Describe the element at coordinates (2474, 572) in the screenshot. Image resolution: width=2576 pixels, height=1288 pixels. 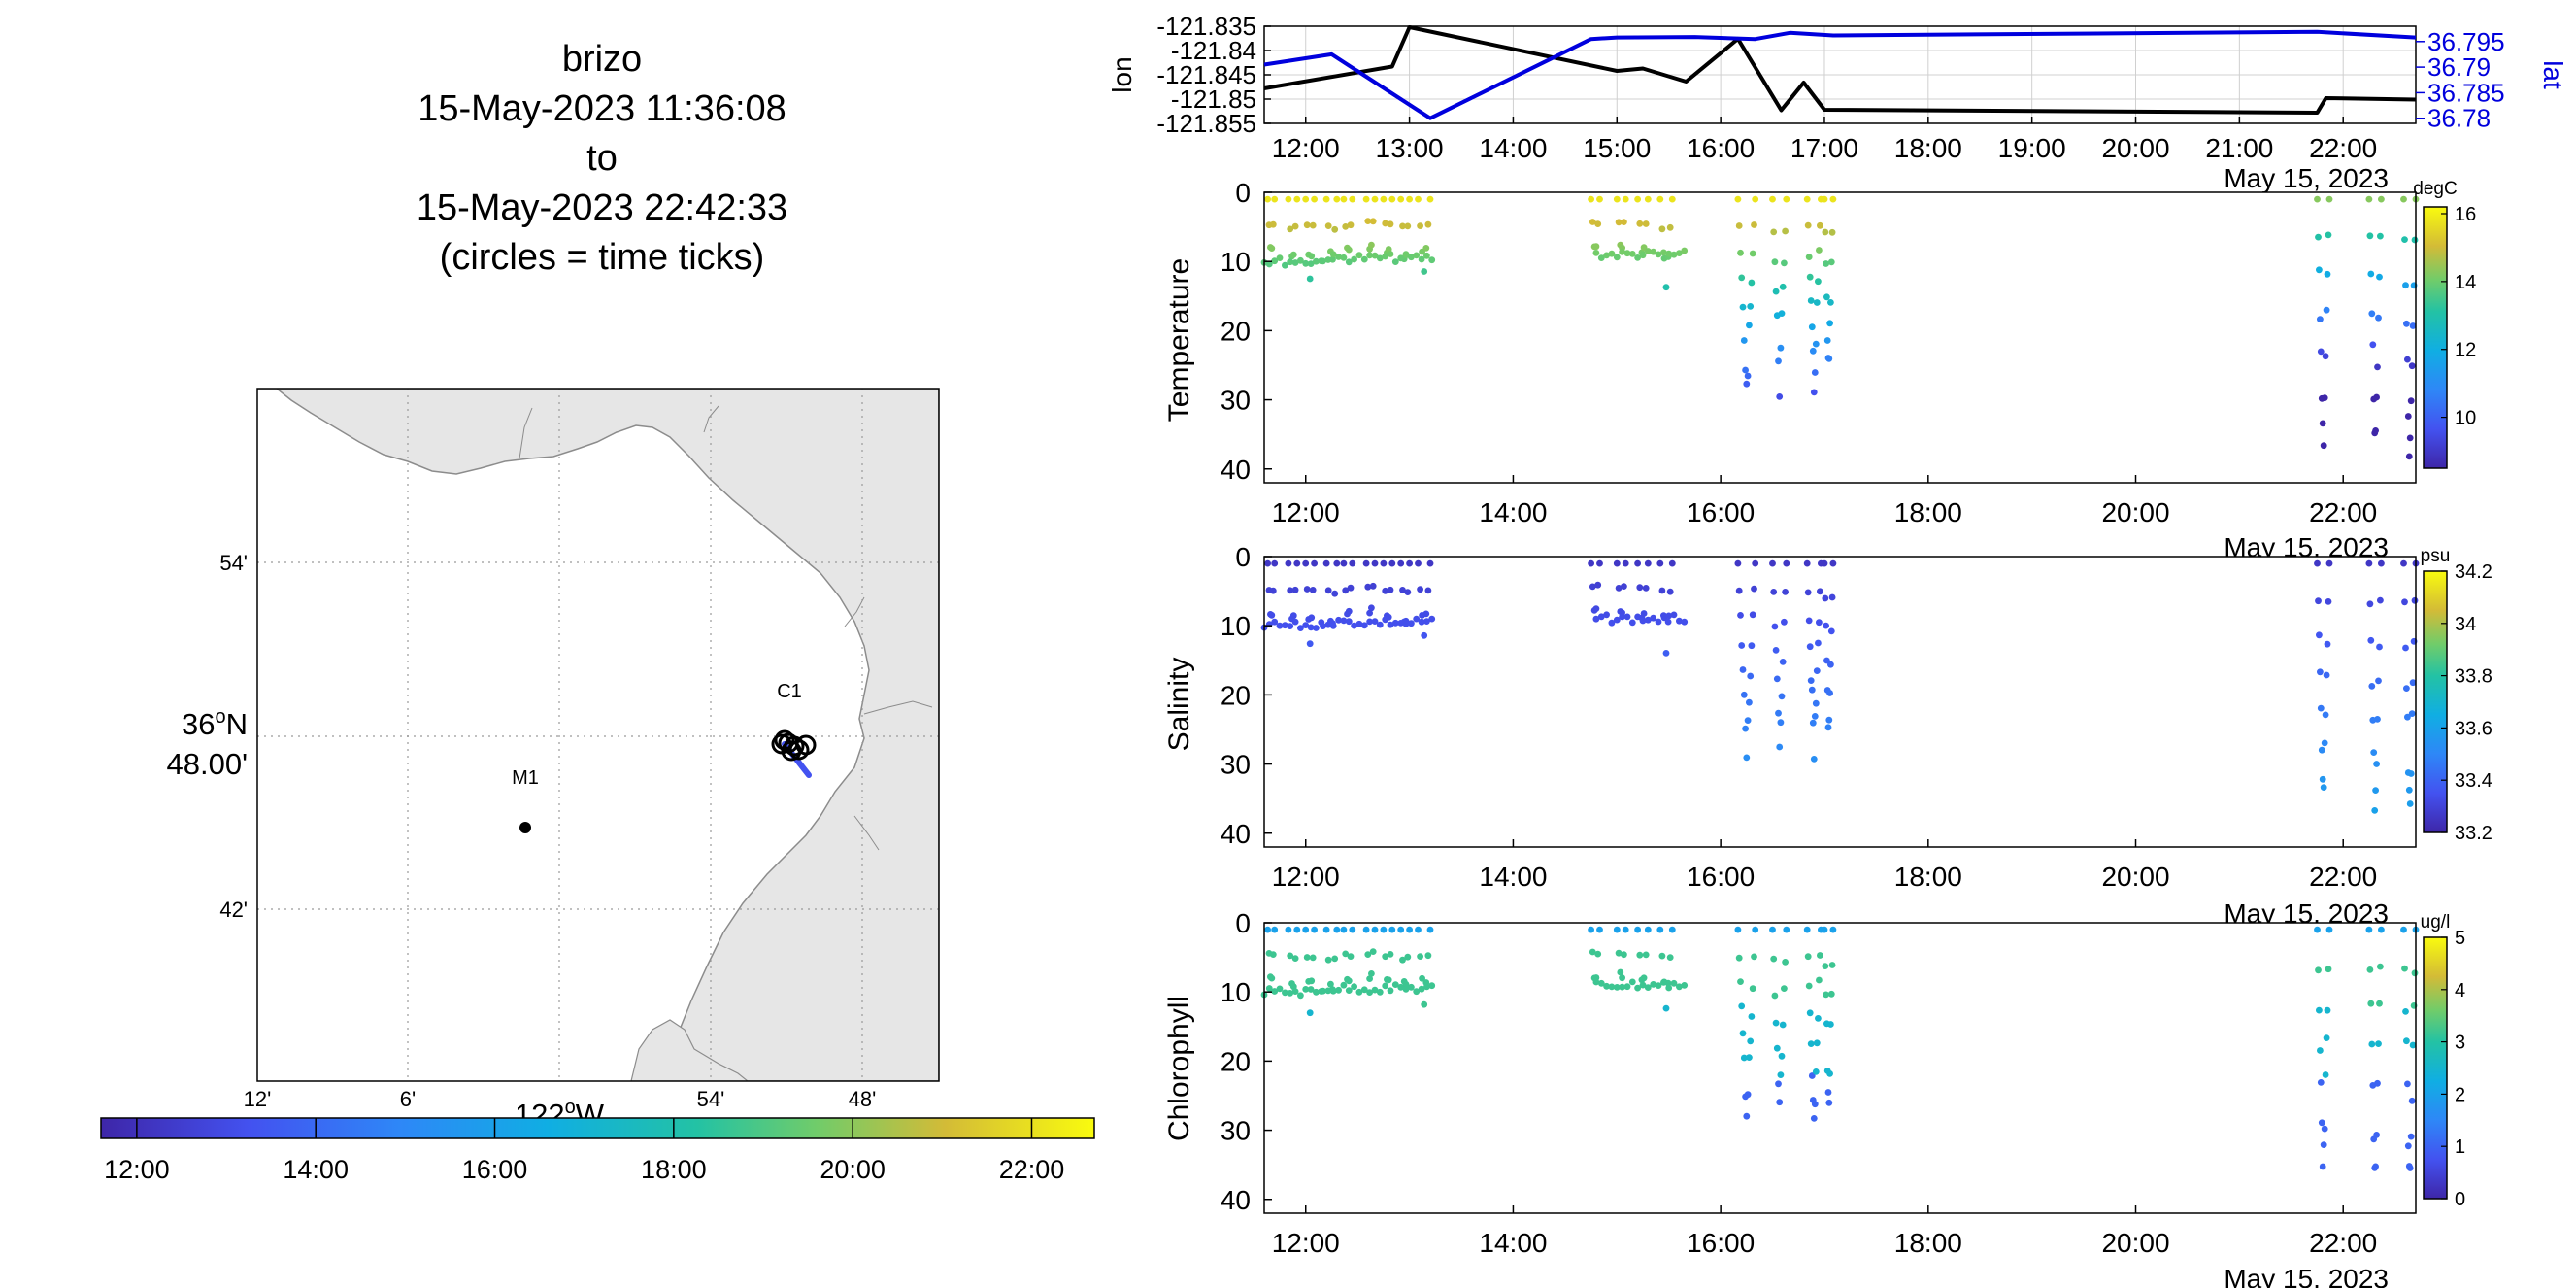
I see `colorbar-tick-label: 34.2` at that location.